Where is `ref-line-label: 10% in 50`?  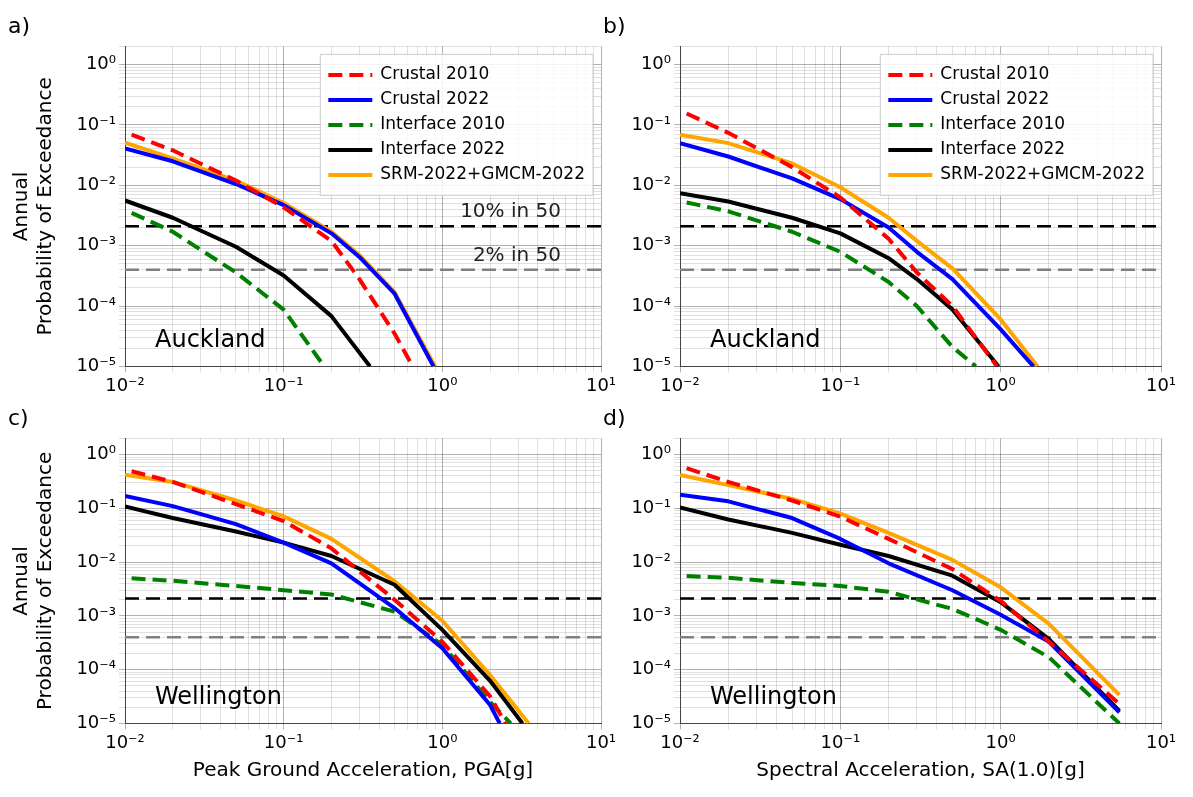 ref-line-label: 10% in 50 is located at coordinates (510, 210).